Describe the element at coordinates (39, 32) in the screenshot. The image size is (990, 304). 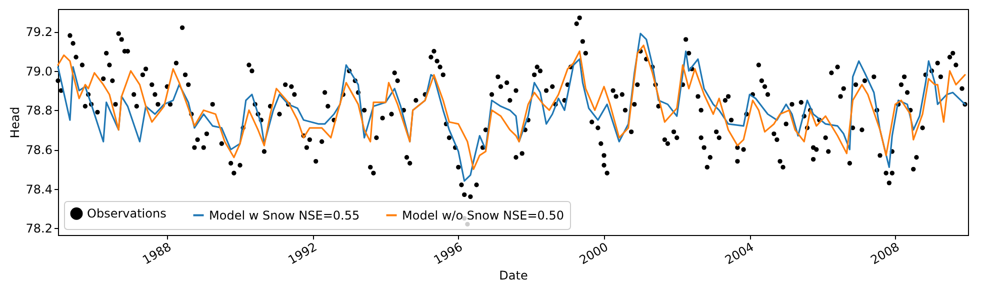
I see `y-tick-label: 79.2` at that location.